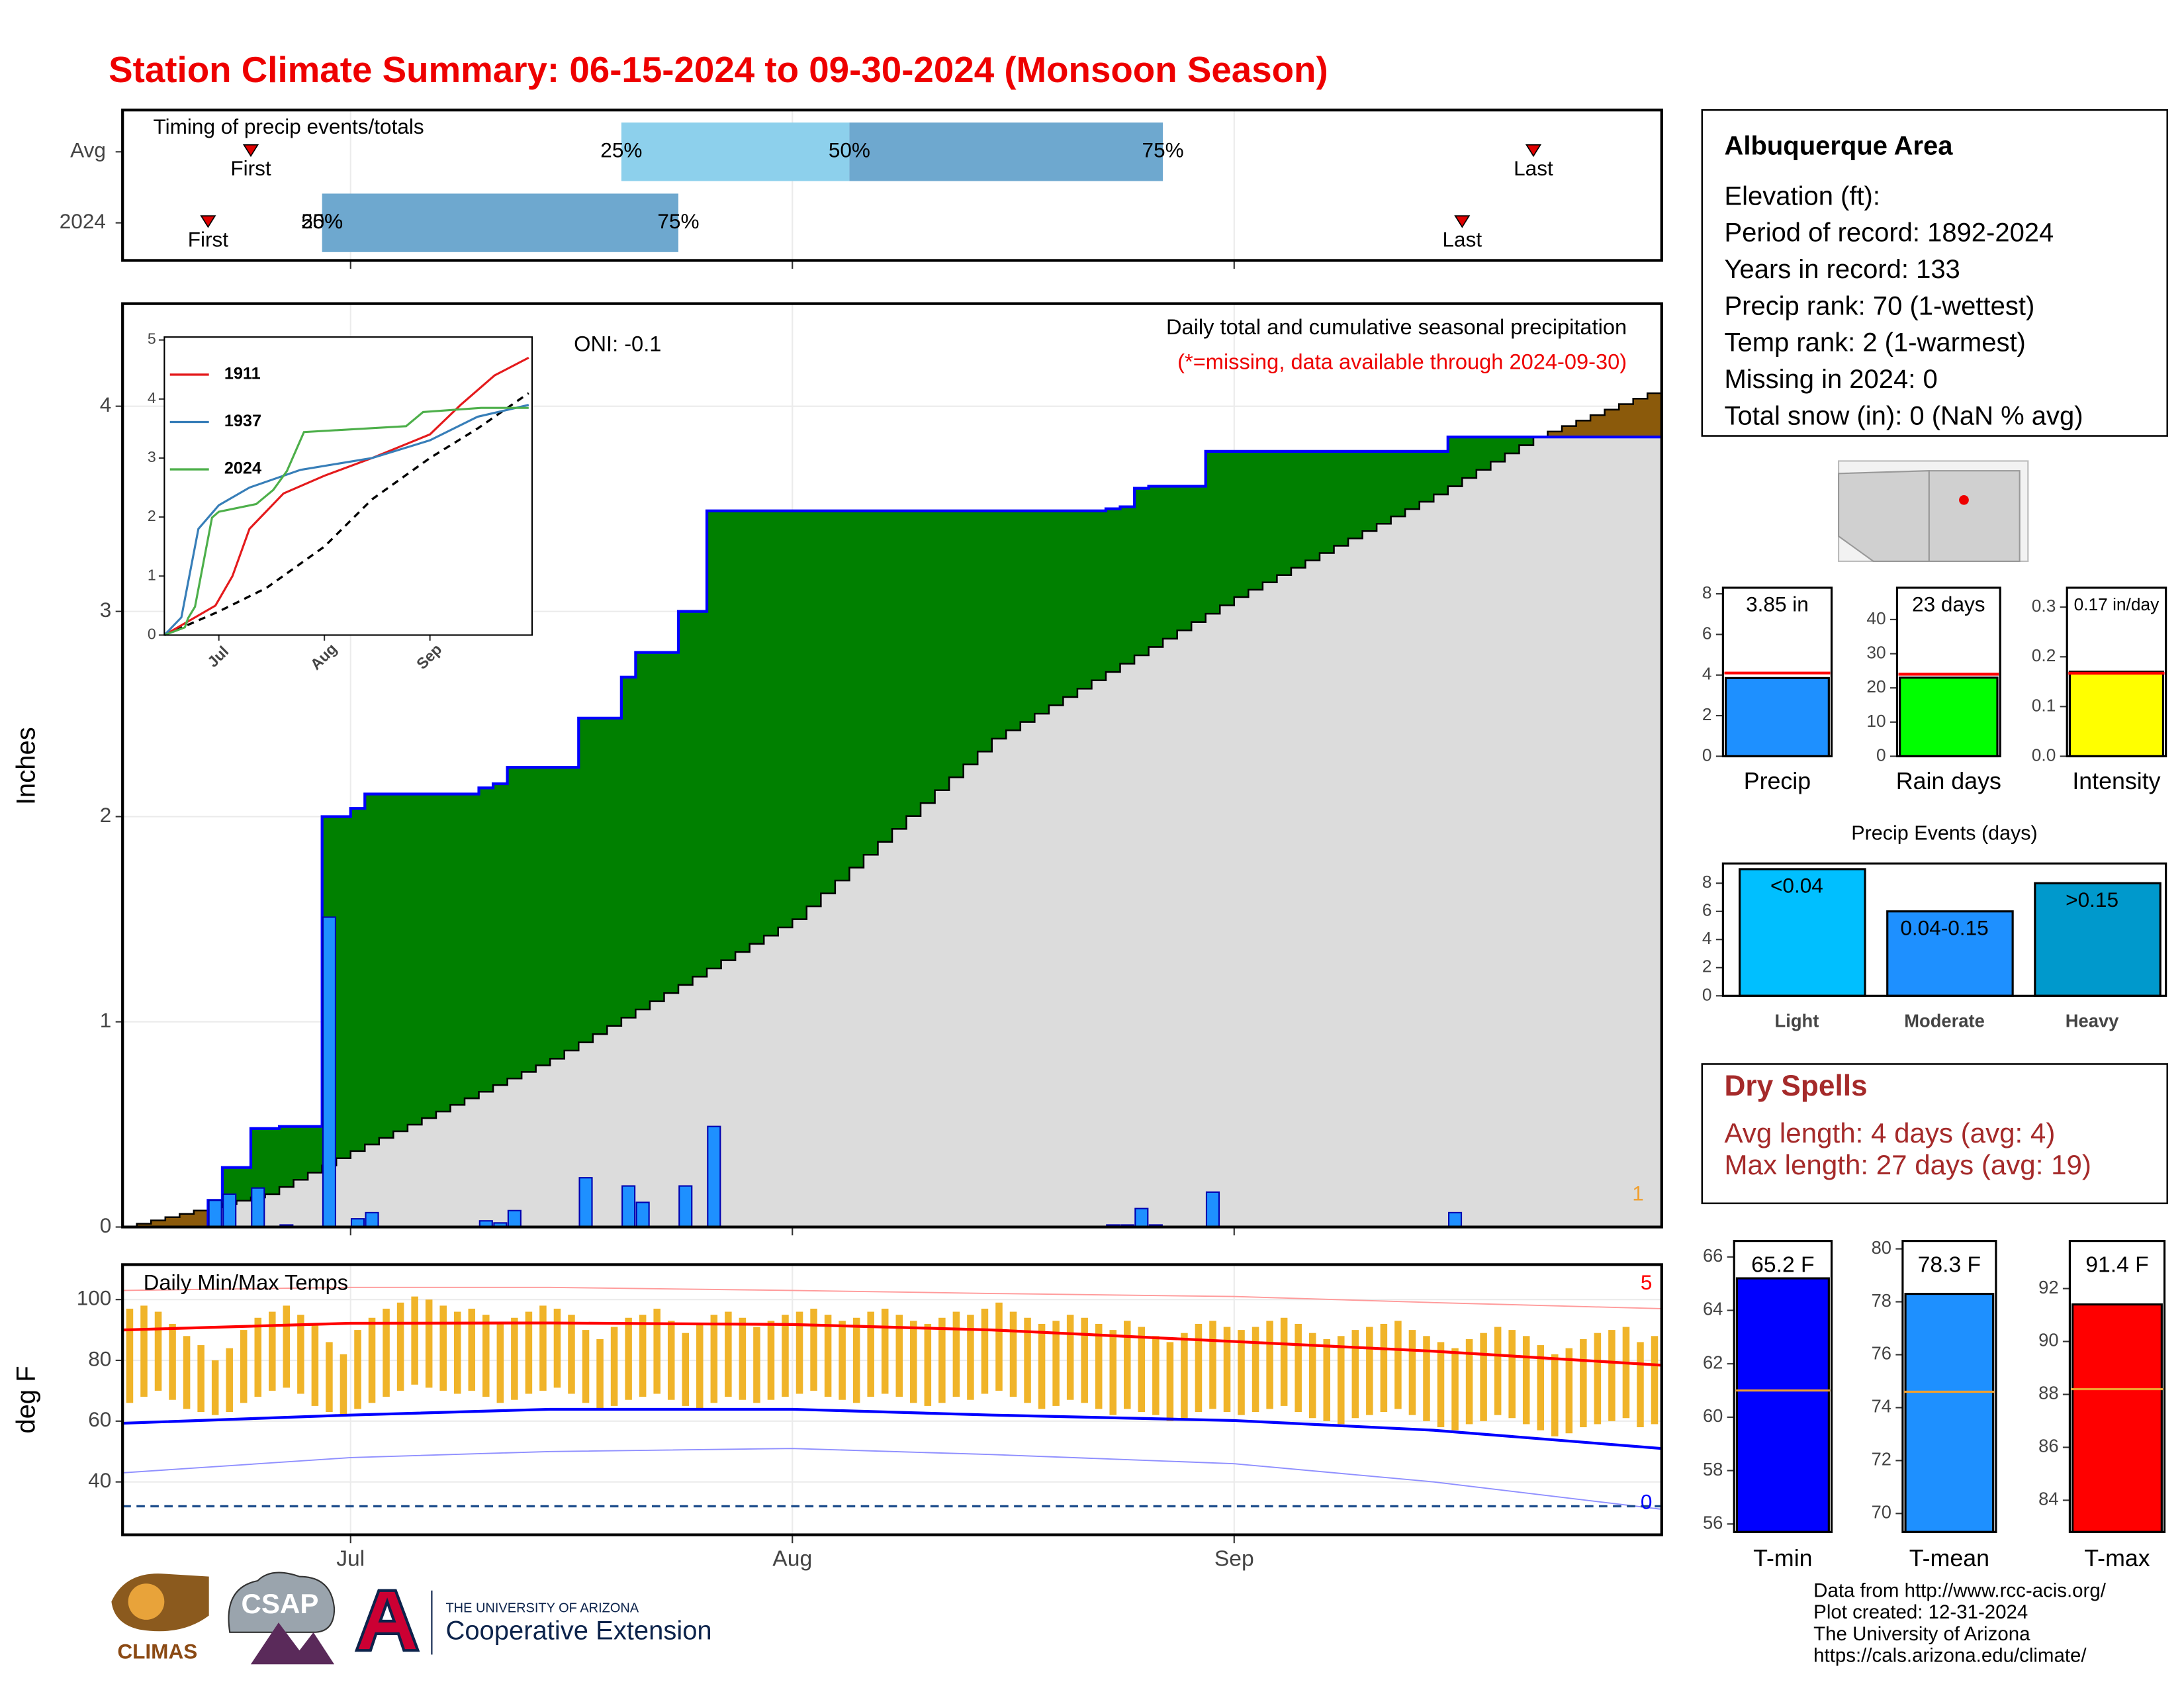  I want to click on y-tick-label: 78, so click(1881, 1300).